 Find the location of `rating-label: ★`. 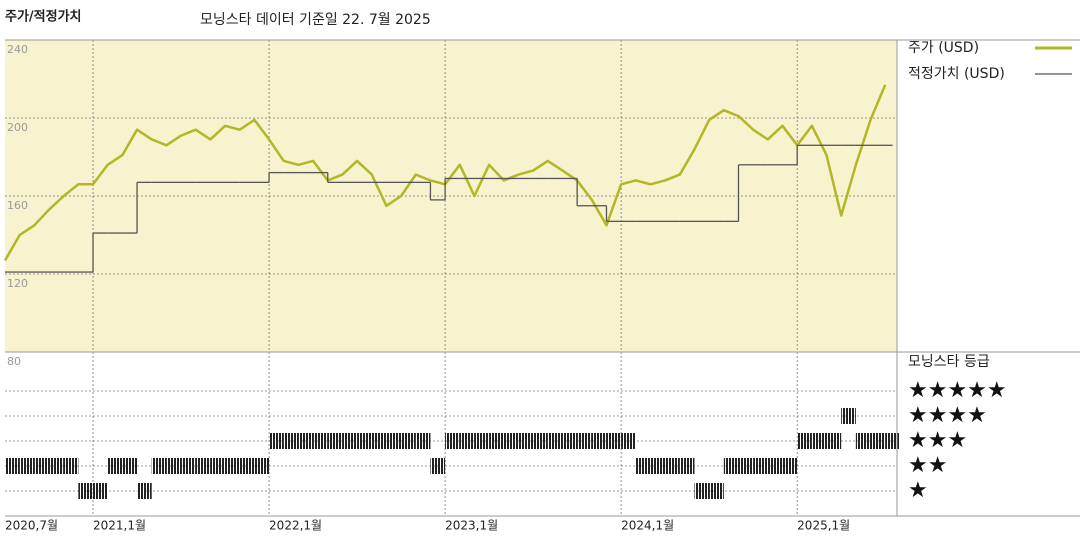

rating-label: ★ is located at coordinates (918, 490).